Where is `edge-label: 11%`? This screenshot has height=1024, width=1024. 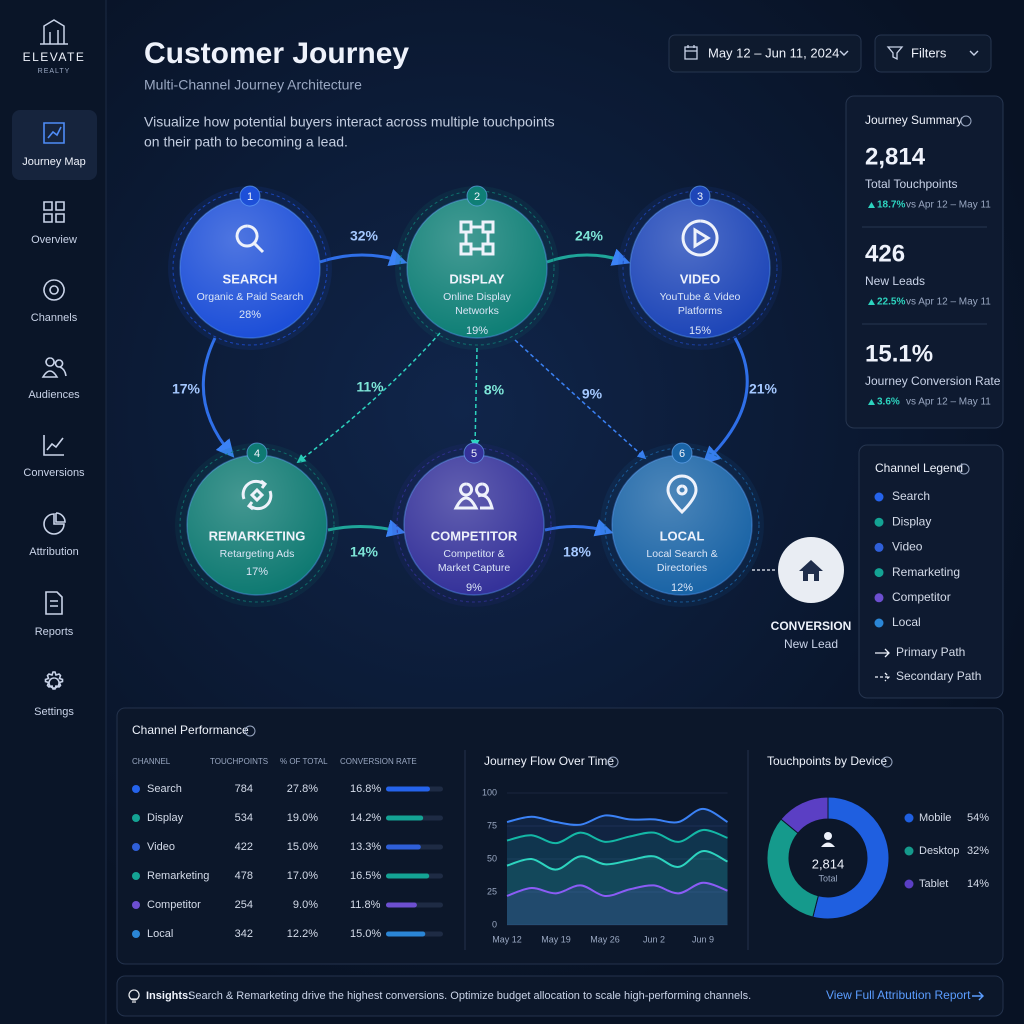 edge-label: 11% is located at coordinates (370, 387).